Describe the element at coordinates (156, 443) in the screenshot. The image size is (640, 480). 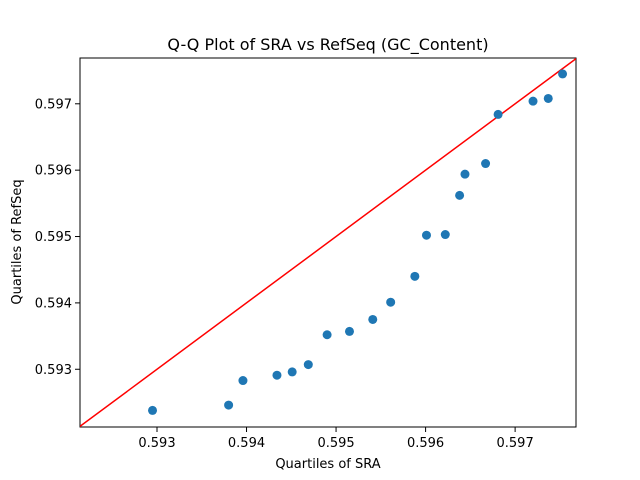
I see `x-tick-label: 0.593` at that location.